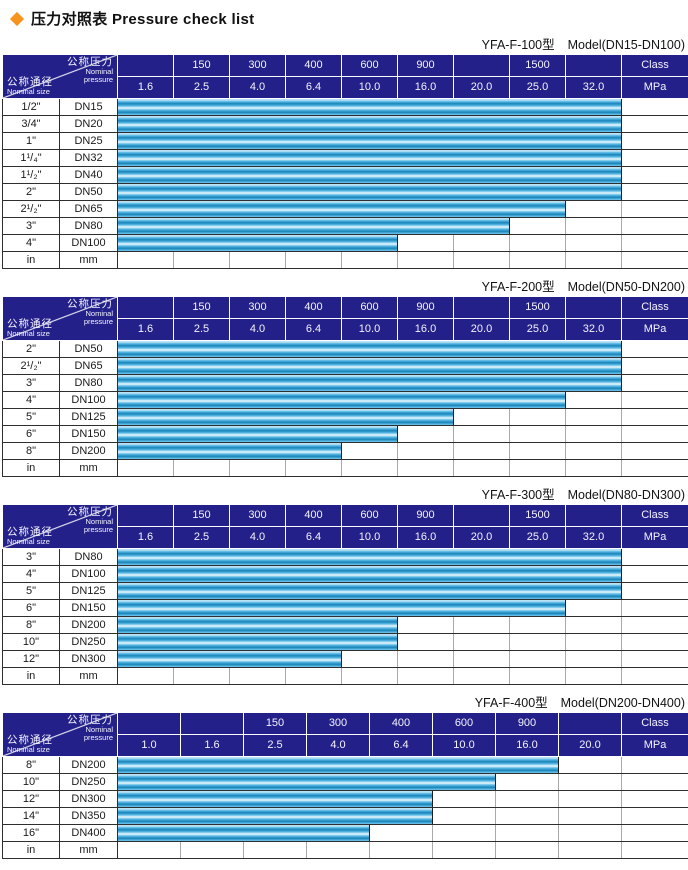 The height and width of the screenshot is (870, 688). I want to click on class-header-cell: 300, so click(258, 516).